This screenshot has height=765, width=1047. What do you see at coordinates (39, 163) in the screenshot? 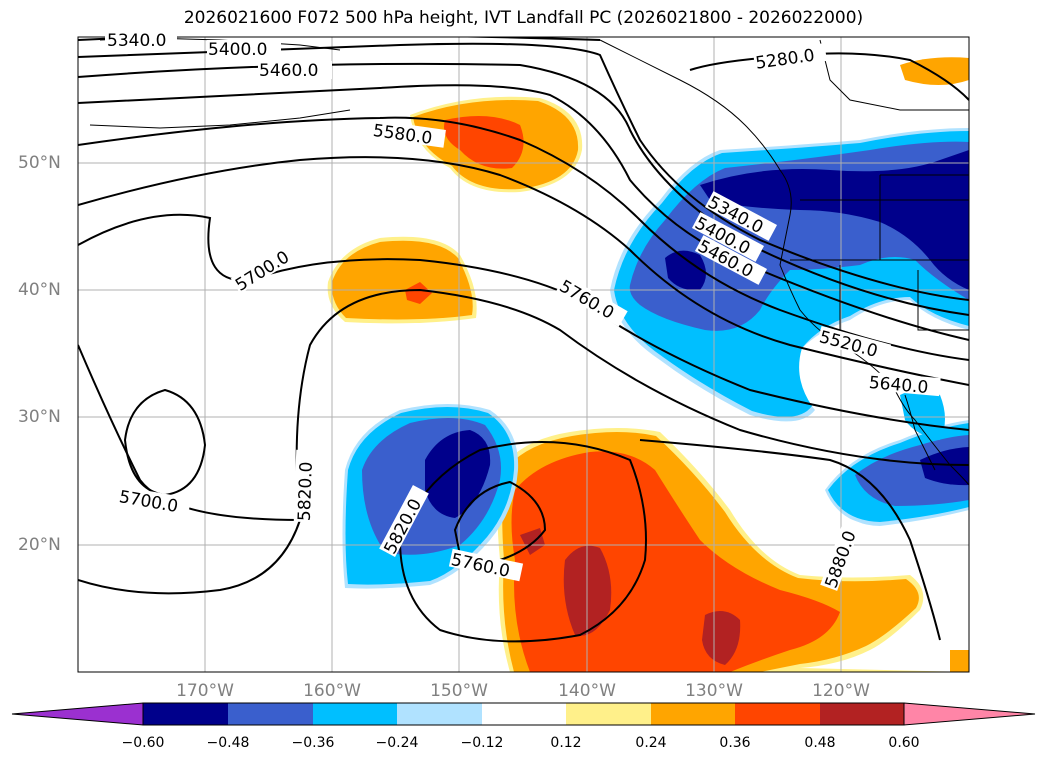
I see `lat-label: 50°N` at bounding box center [39, 163].